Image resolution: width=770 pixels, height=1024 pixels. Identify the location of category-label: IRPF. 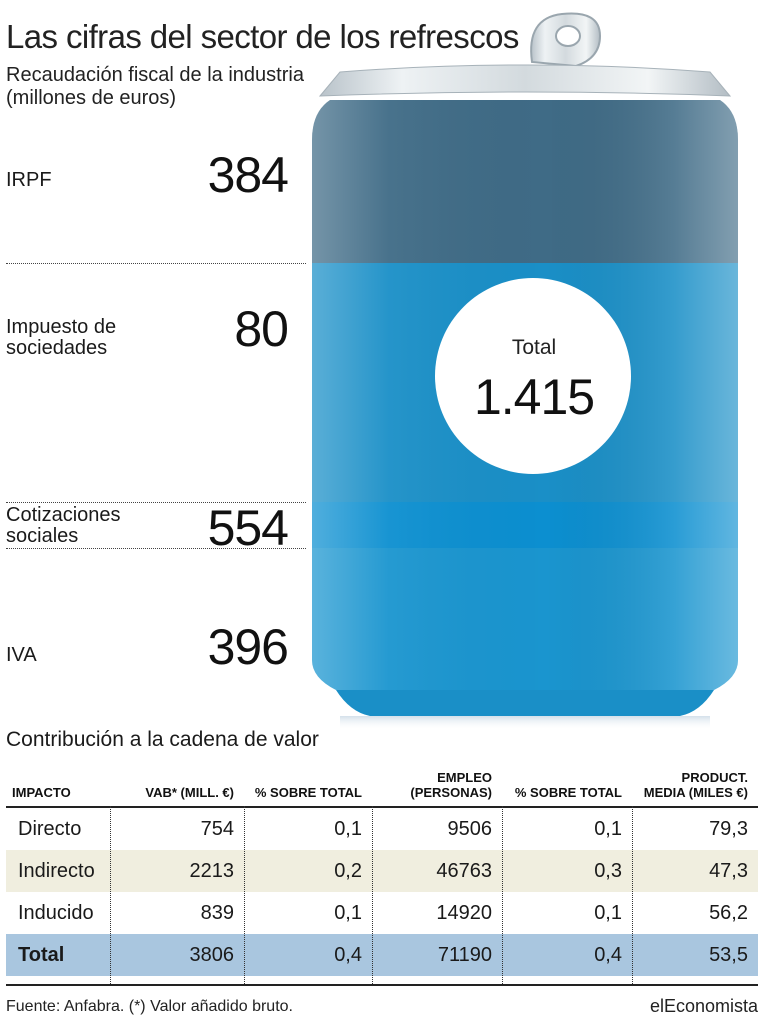
(29, 180).